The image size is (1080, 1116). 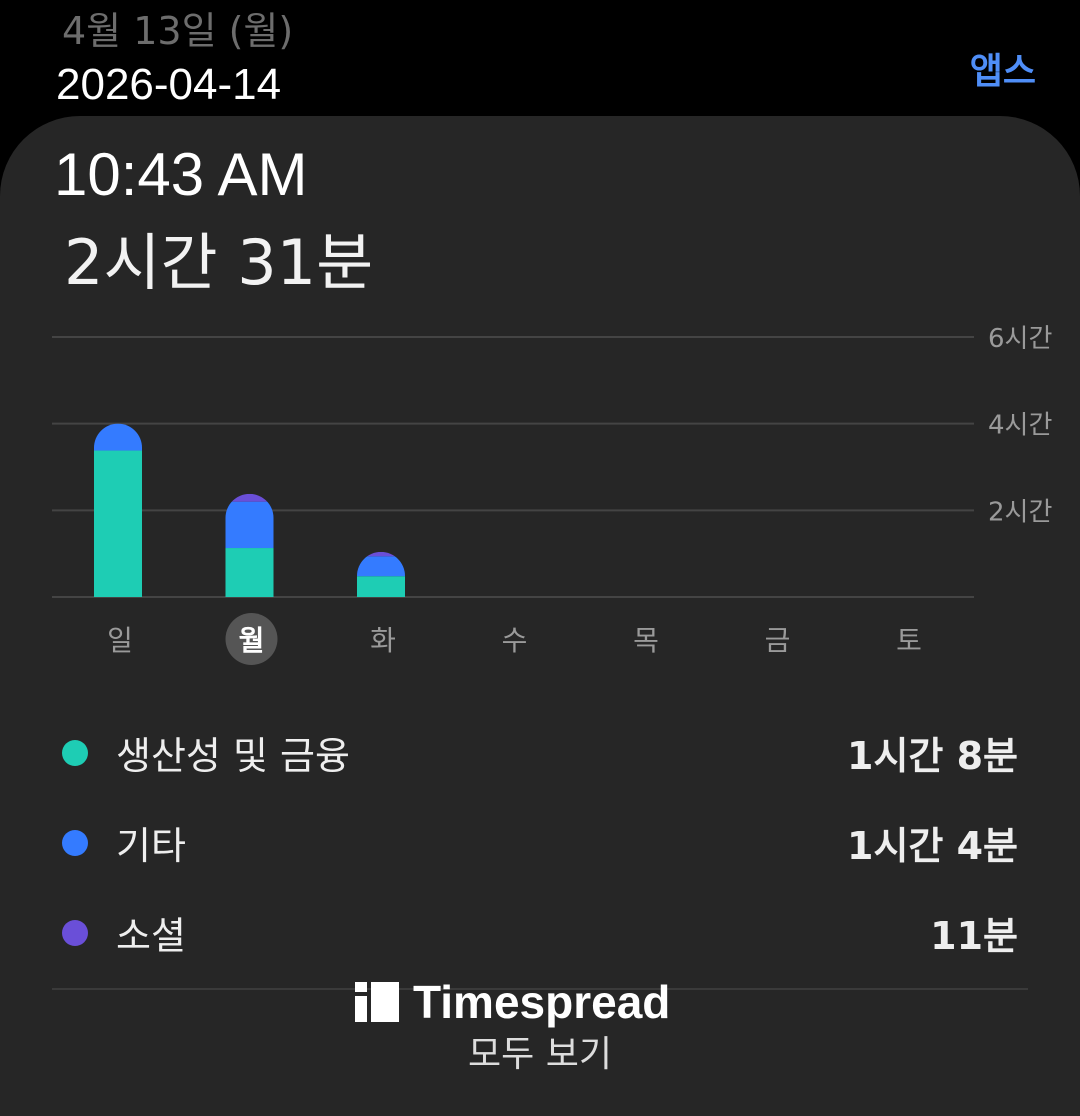 I want to click on legend-value: 11분, so click(x=974, y=936).